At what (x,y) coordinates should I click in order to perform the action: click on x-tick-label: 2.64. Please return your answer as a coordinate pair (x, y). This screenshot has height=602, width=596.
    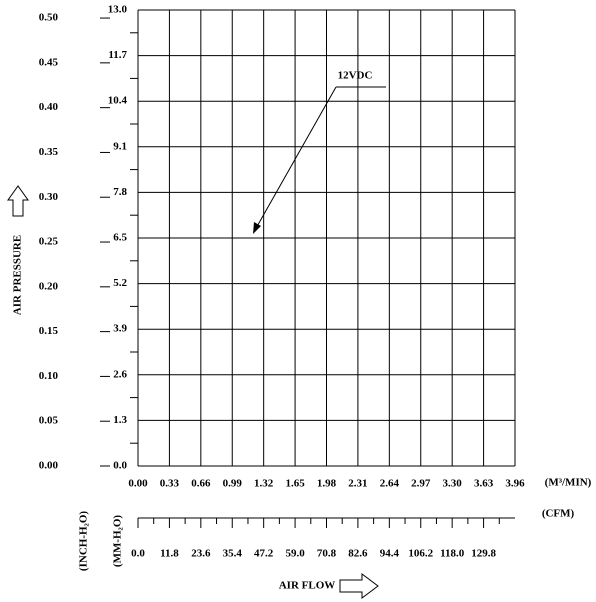
    Looking at the image, I should click on (390, 484).